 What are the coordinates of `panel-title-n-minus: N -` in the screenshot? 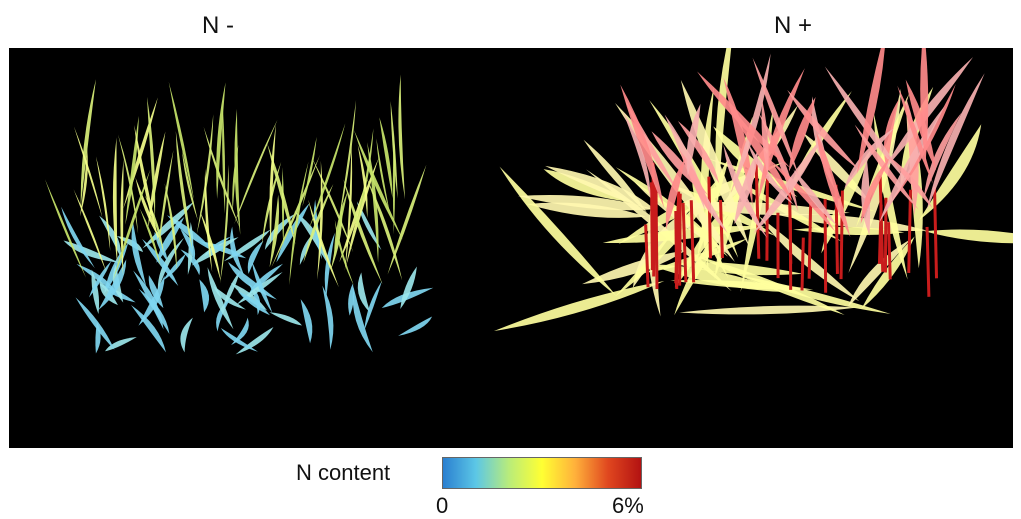 It's located at (218, 25).